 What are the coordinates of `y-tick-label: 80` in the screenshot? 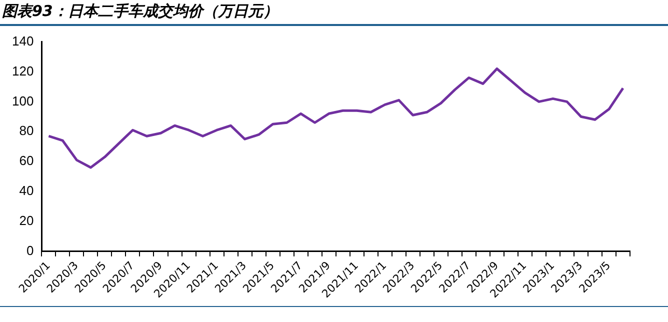 It's located at (26, 130).